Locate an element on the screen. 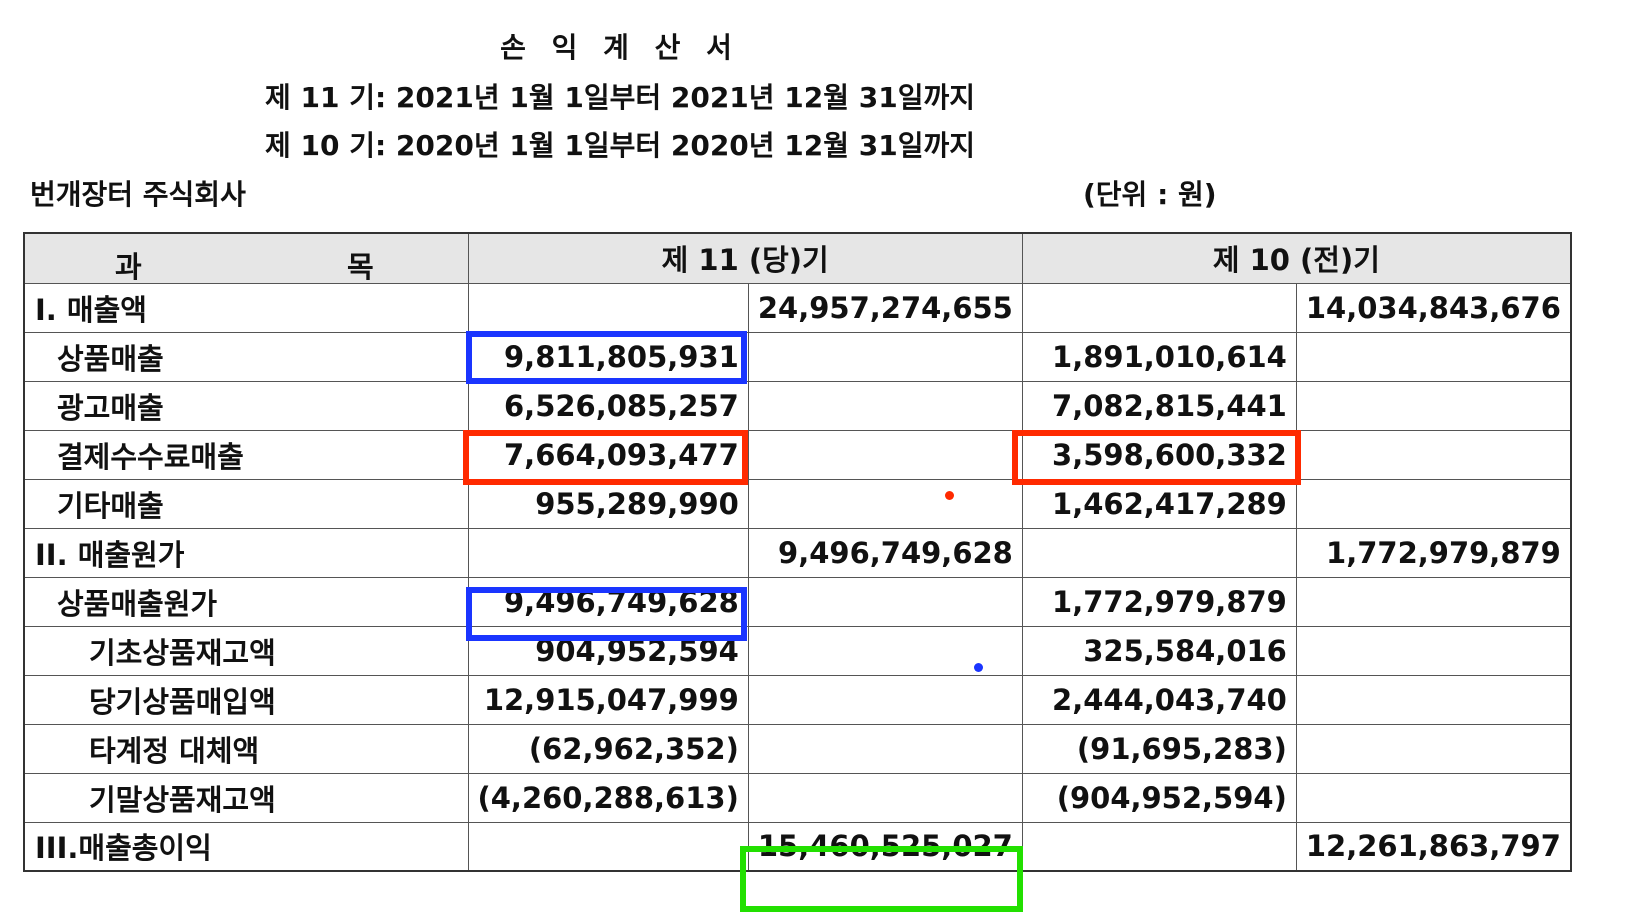  table-row: 광고매출 6,526,085,257 7,082,815,441 is located at coordinates (797, 405).